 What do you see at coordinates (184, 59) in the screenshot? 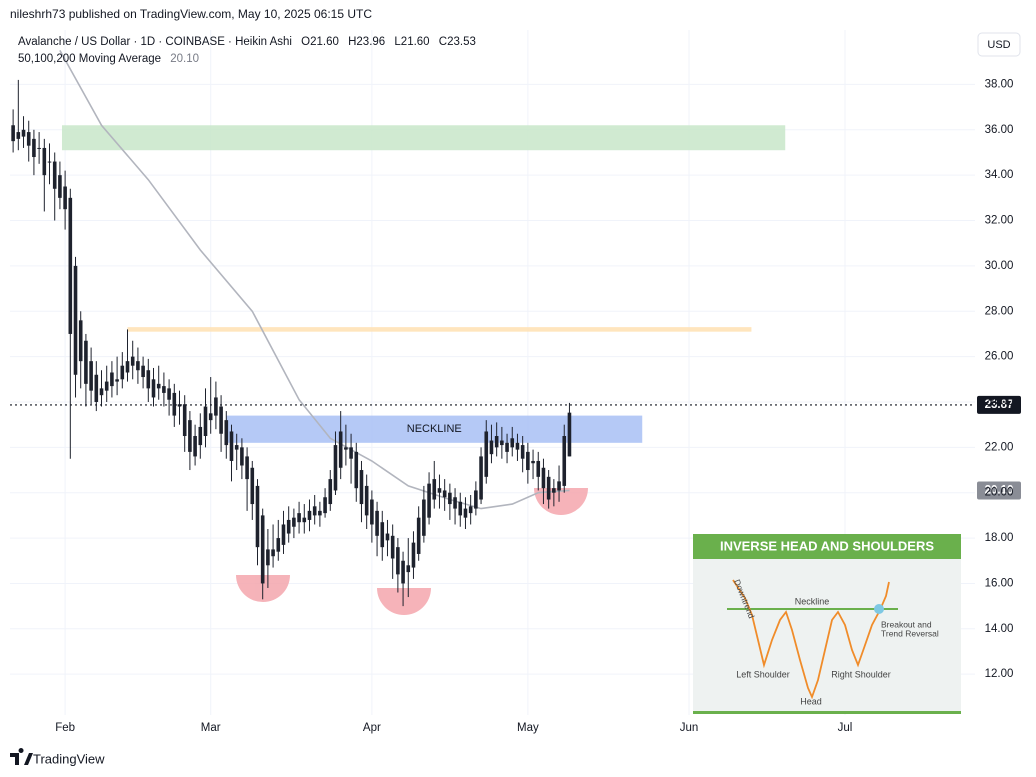
I see `indicator-value: 20.10` at bounding box center [184, 59].